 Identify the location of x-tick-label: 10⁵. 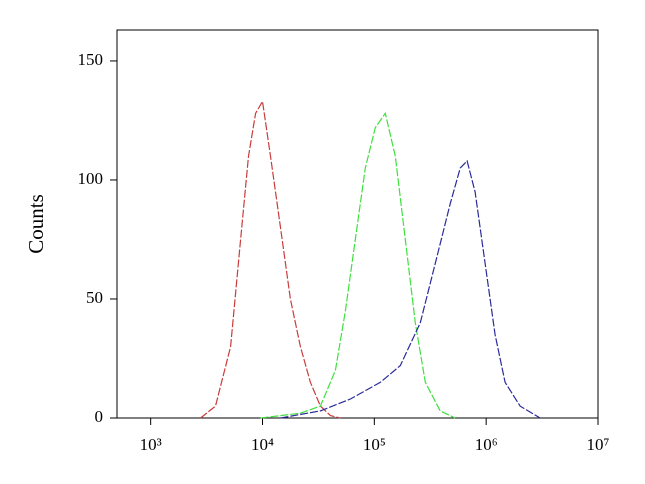
(374, 444).